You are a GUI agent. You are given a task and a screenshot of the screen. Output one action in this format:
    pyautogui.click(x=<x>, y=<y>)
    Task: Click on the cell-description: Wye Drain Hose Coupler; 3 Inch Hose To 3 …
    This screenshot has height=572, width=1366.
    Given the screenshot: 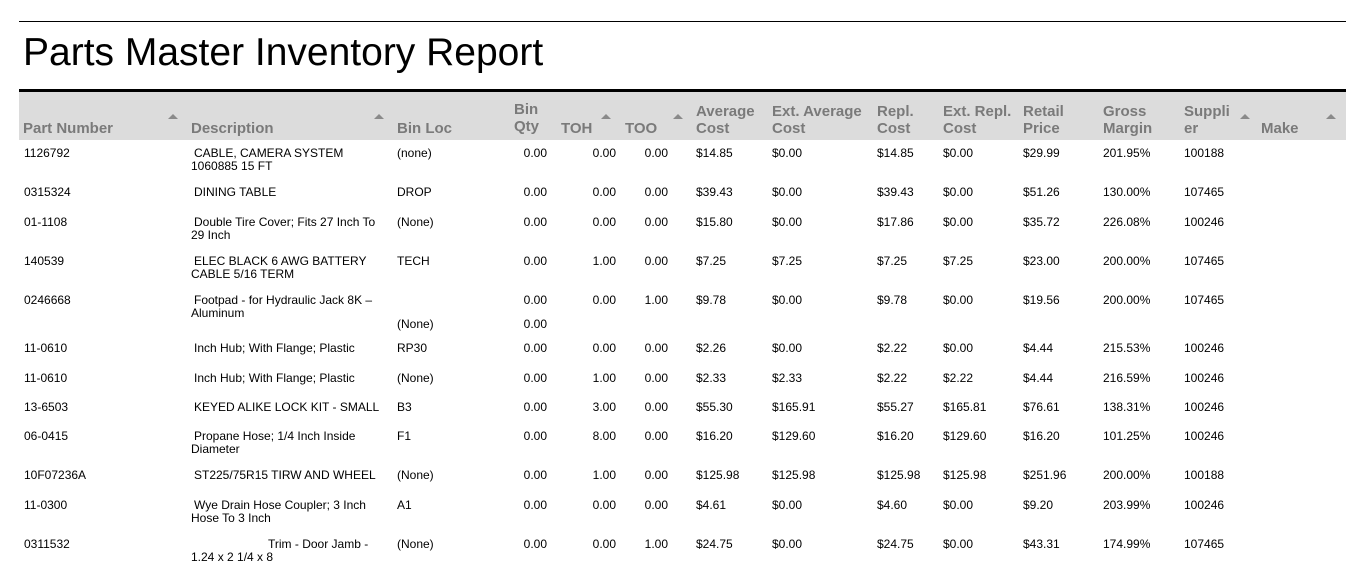 What is the action you would take?
    pyautogui.click(x=291, y=512)
    